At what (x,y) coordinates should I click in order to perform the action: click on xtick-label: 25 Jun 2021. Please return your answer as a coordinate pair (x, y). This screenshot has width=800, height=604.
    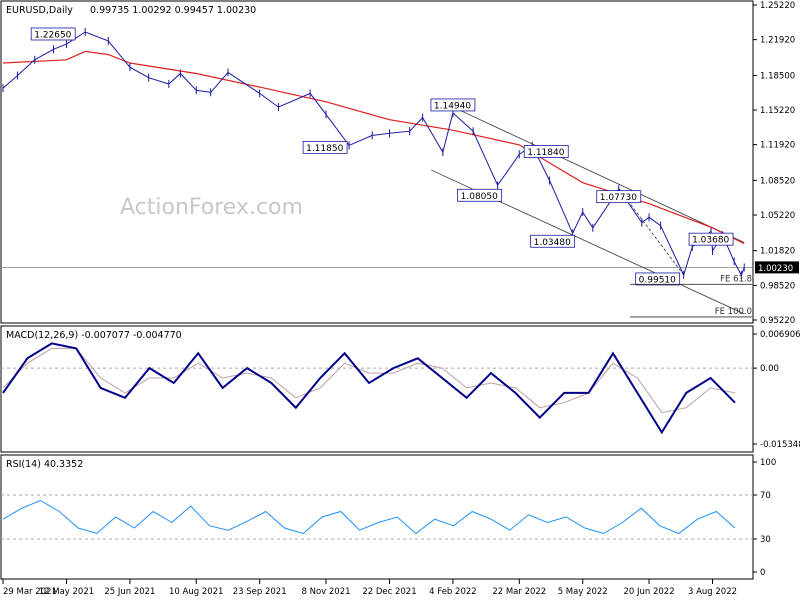
    Looking at the image, I should click on (129, 592).